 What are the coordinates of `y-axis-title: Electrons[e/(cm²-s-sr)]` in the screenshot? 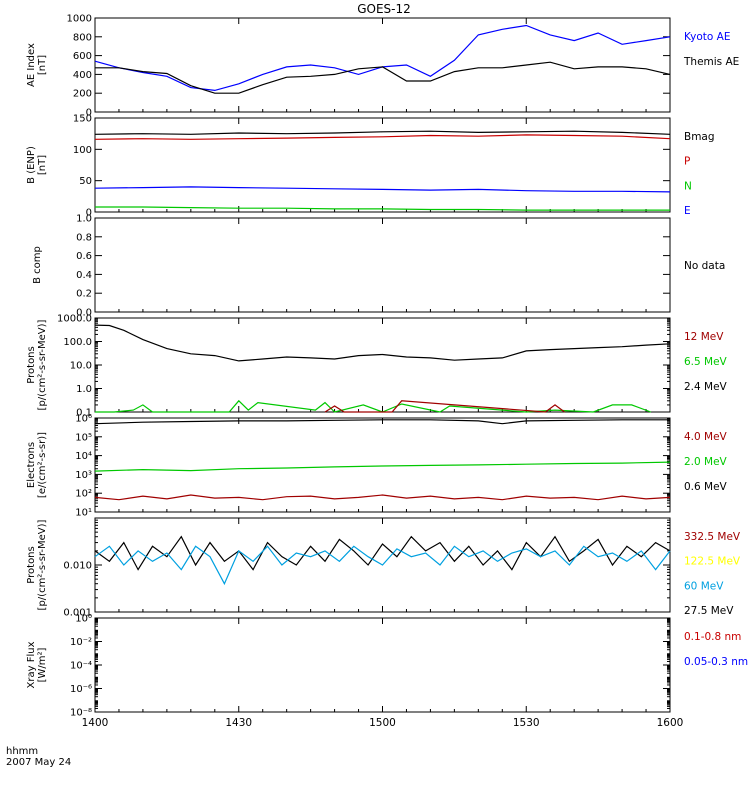 It's located at (37, 465).